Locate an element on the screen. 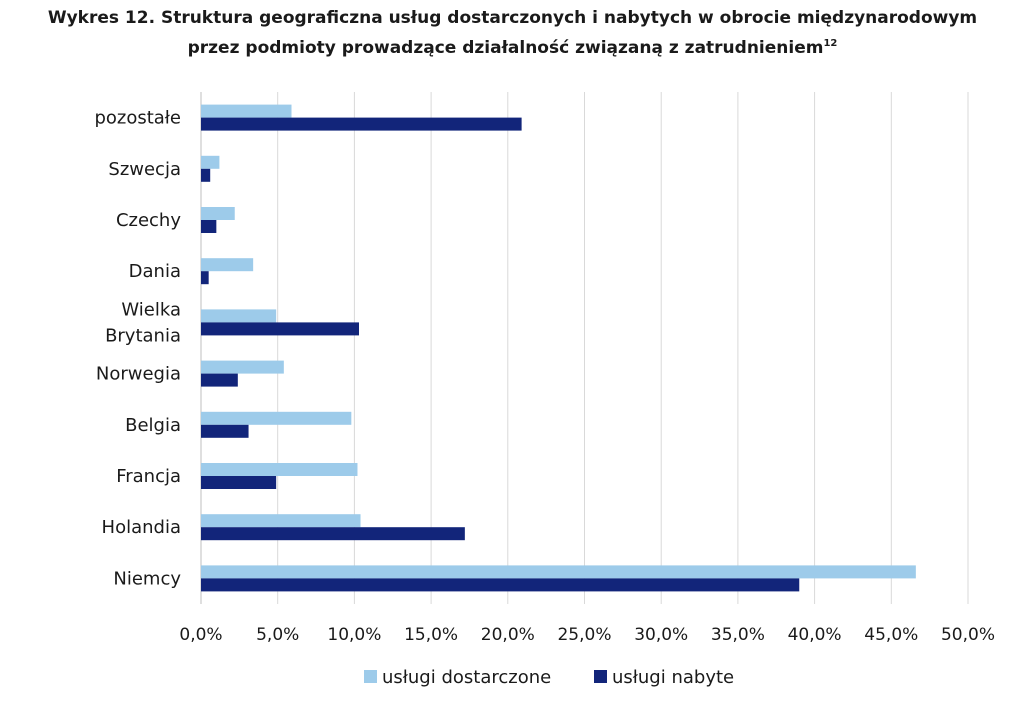 The image size is (1025, 708). category-label: Dania is located at coordinates (155, 271).